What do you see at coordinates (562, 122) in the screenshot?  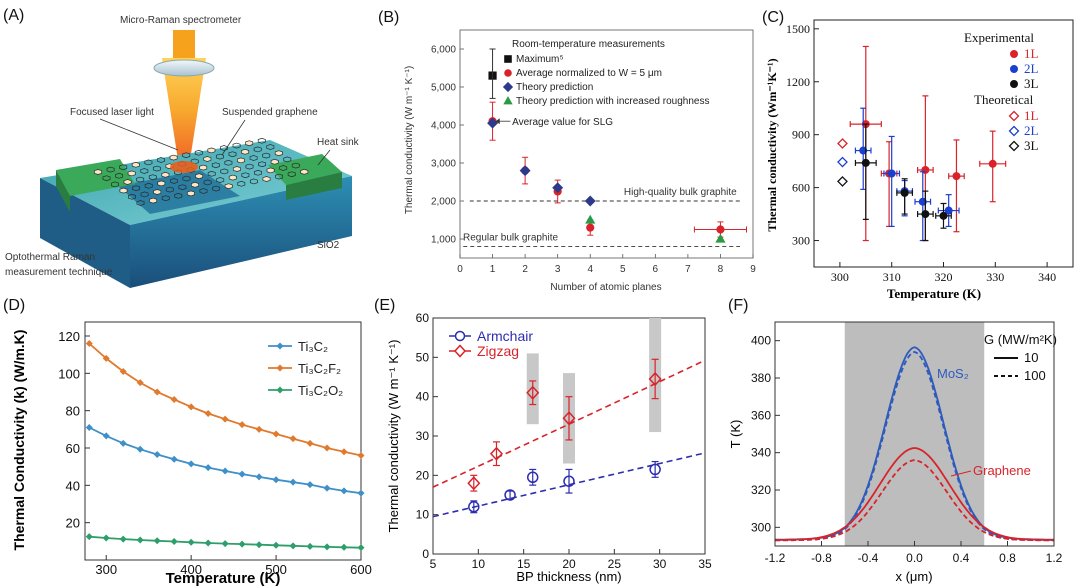 I see `b-annotation: Average value for SLG` at bounding box center [562, 122].